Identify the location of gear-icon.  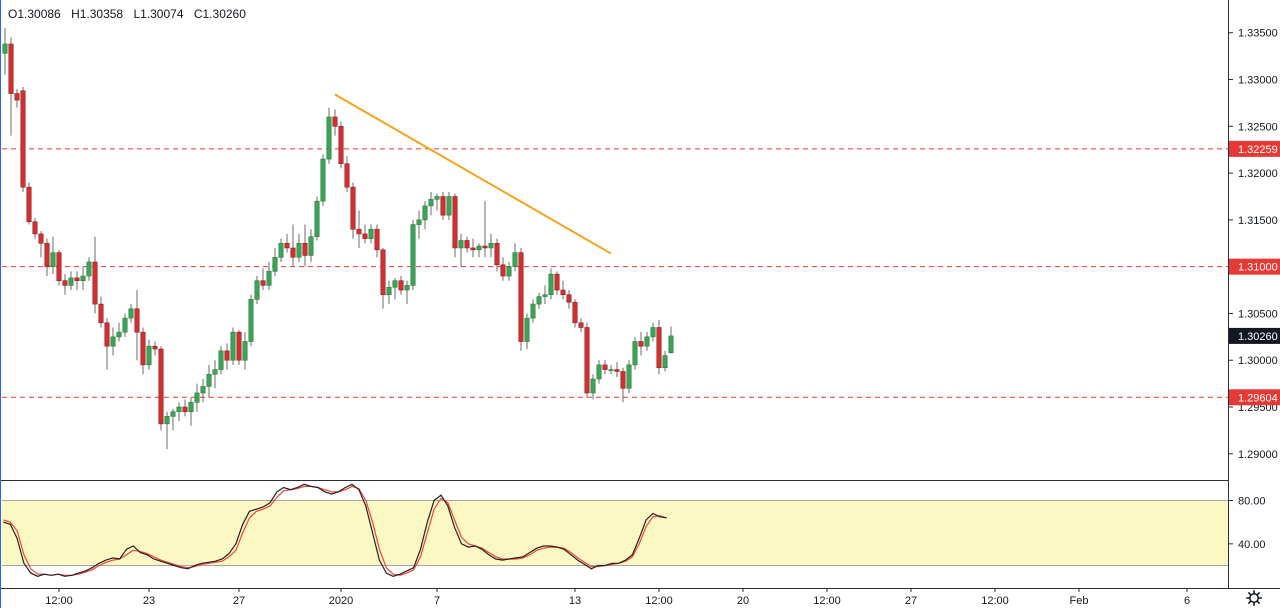
(1254, 598).